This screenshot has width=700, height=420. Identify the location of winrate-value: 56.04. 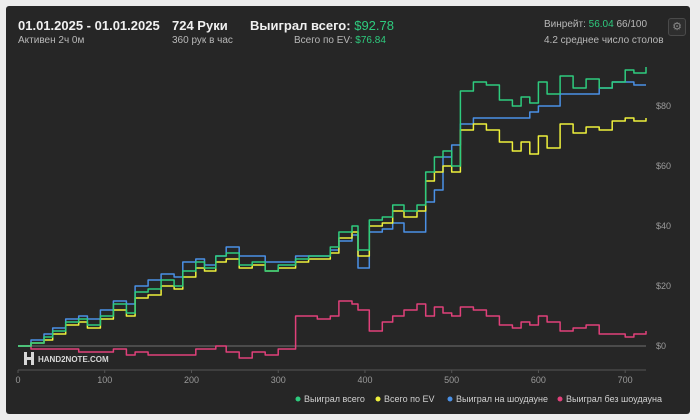
(601, 24).